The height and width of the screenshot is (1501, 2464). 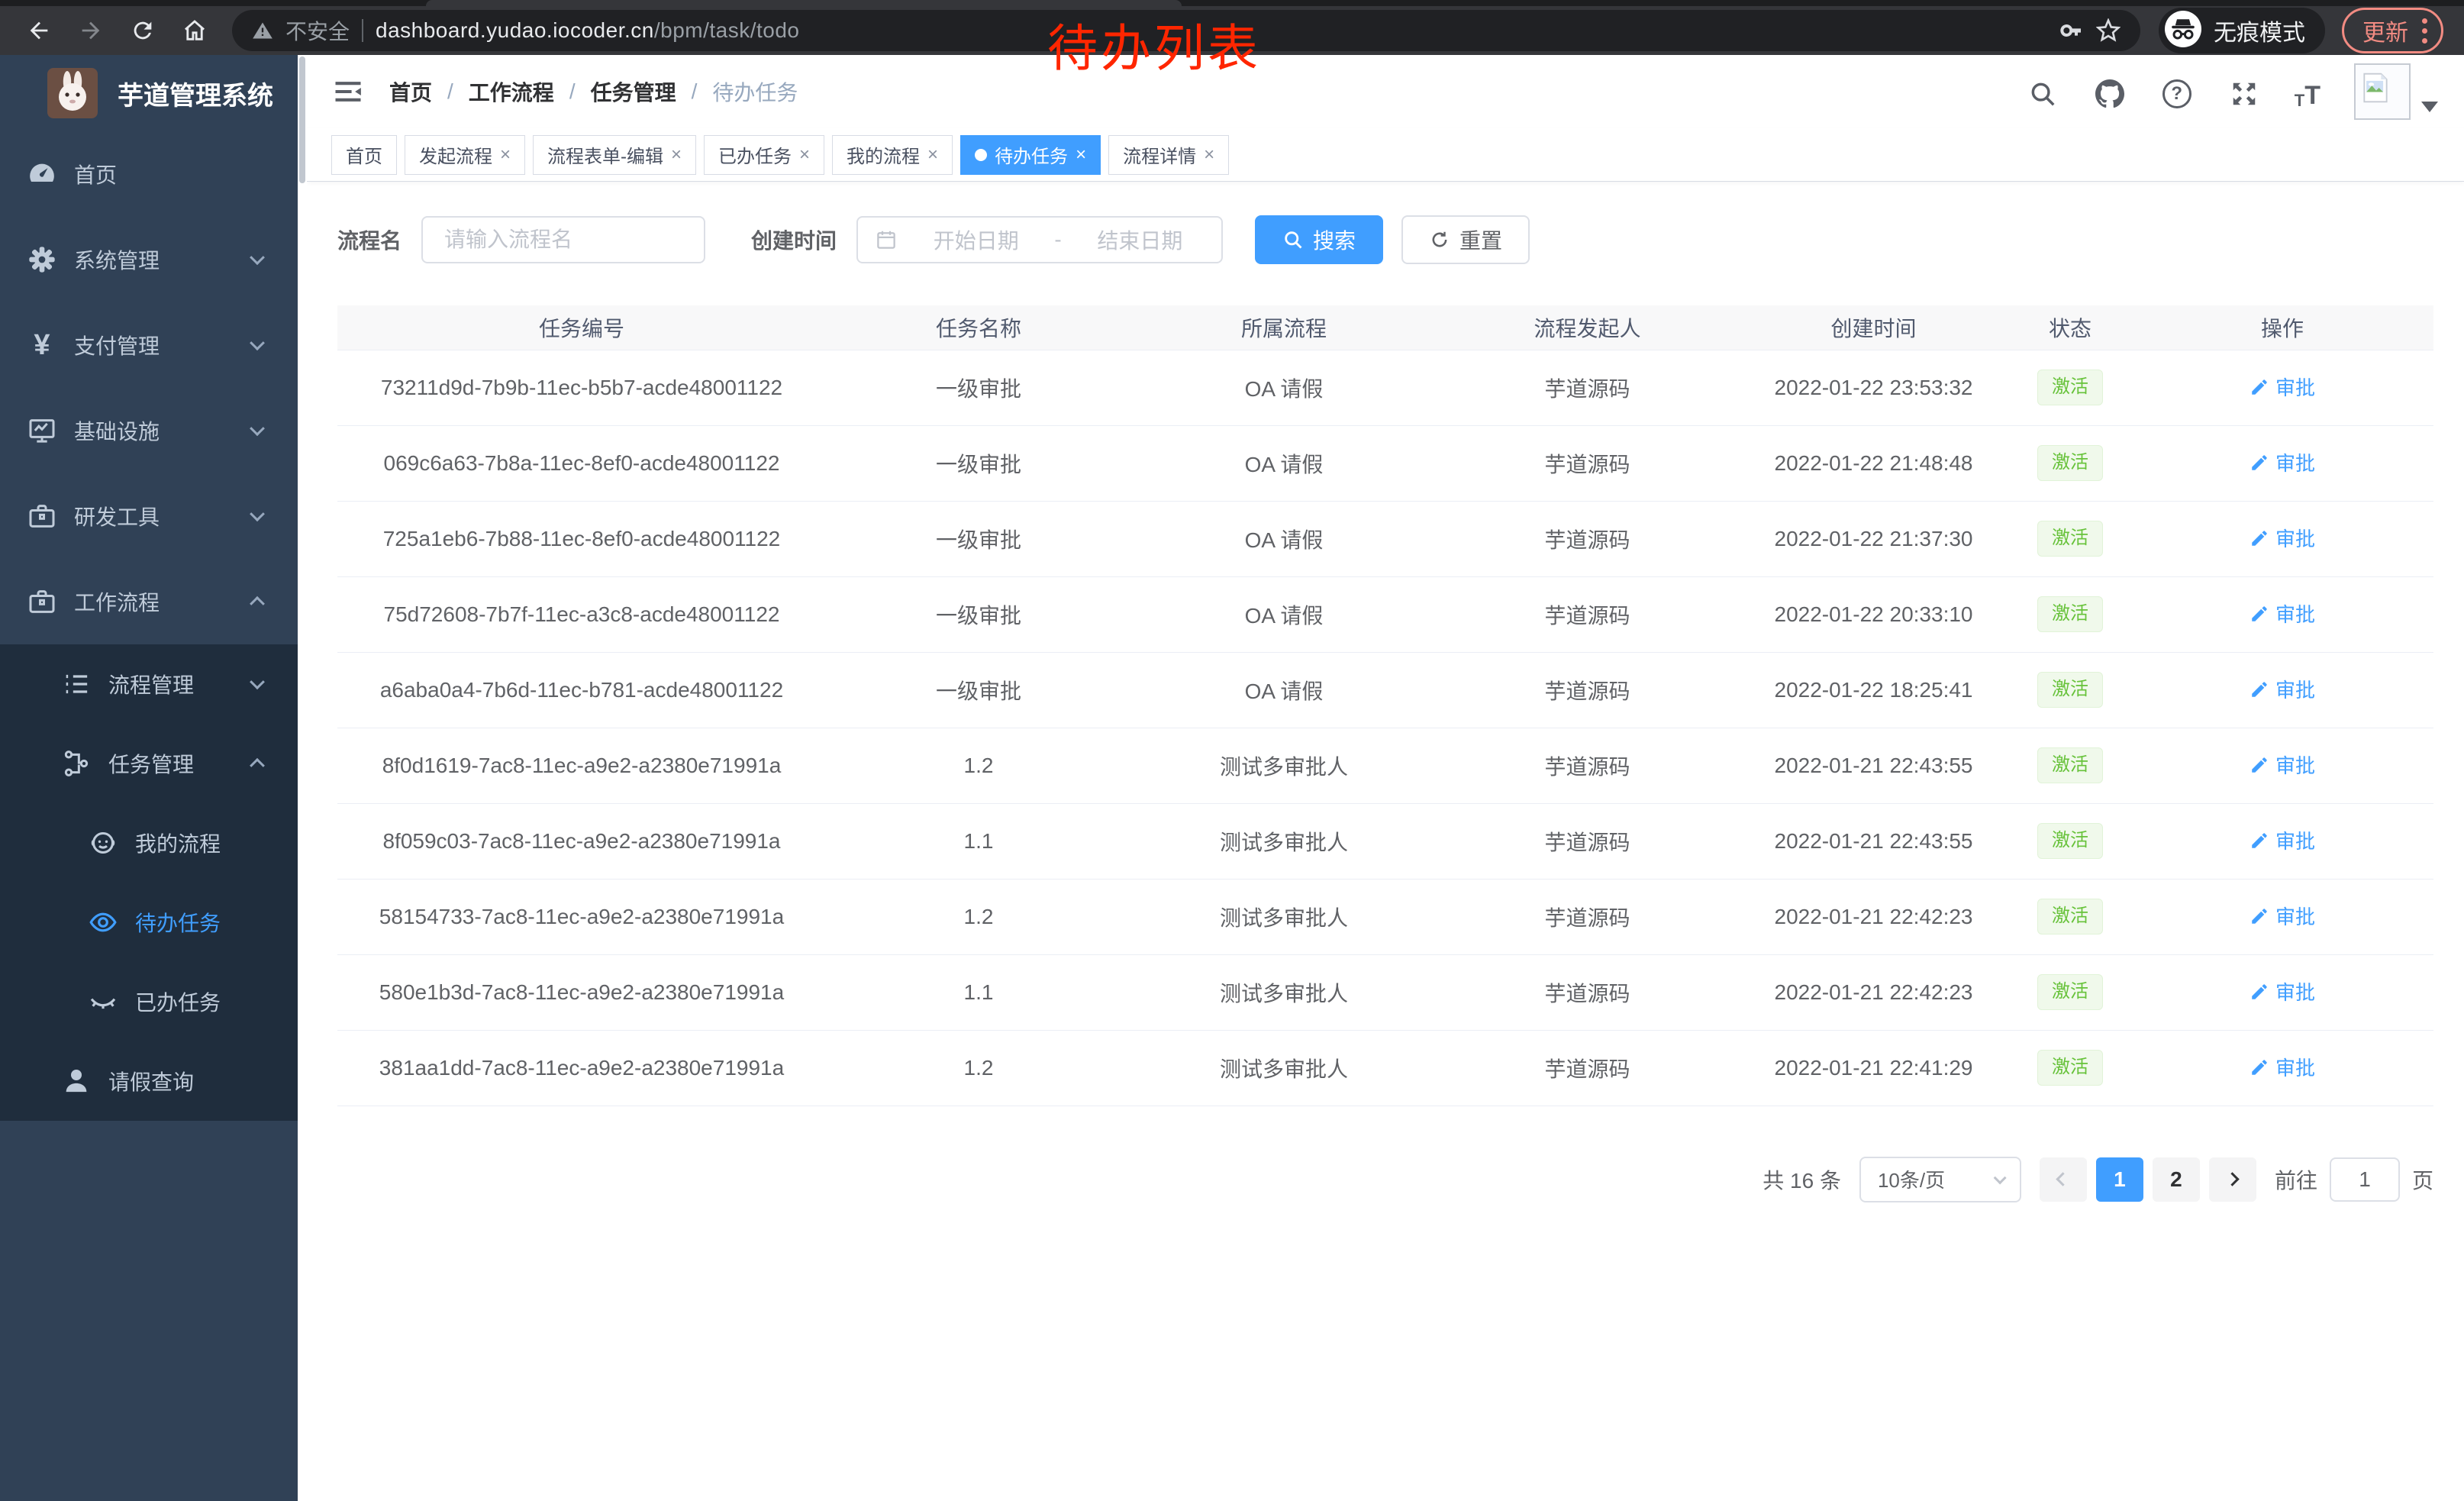 What do you see at coordinates (1169, 154) in the screenshot?
I see `tab-process-detail: 流程详情 ×` at bounding box center [1169, 154].